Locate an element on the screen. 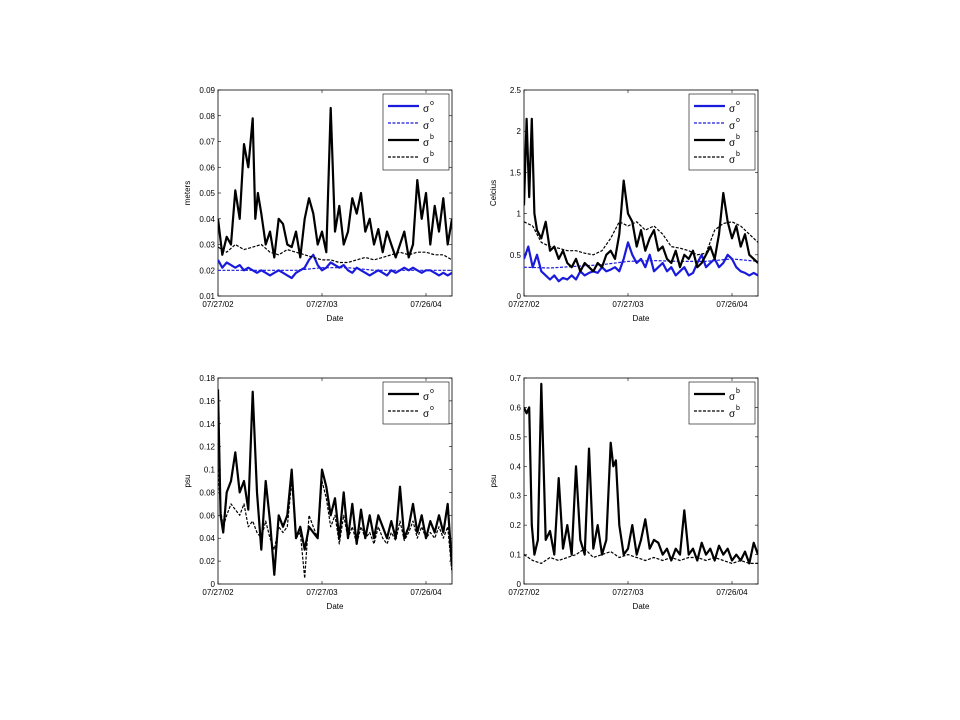 Image resolution: width=960 pixels, height=720 pixels. y-tick-label: 0.14 is located at coordinates (207, 424).